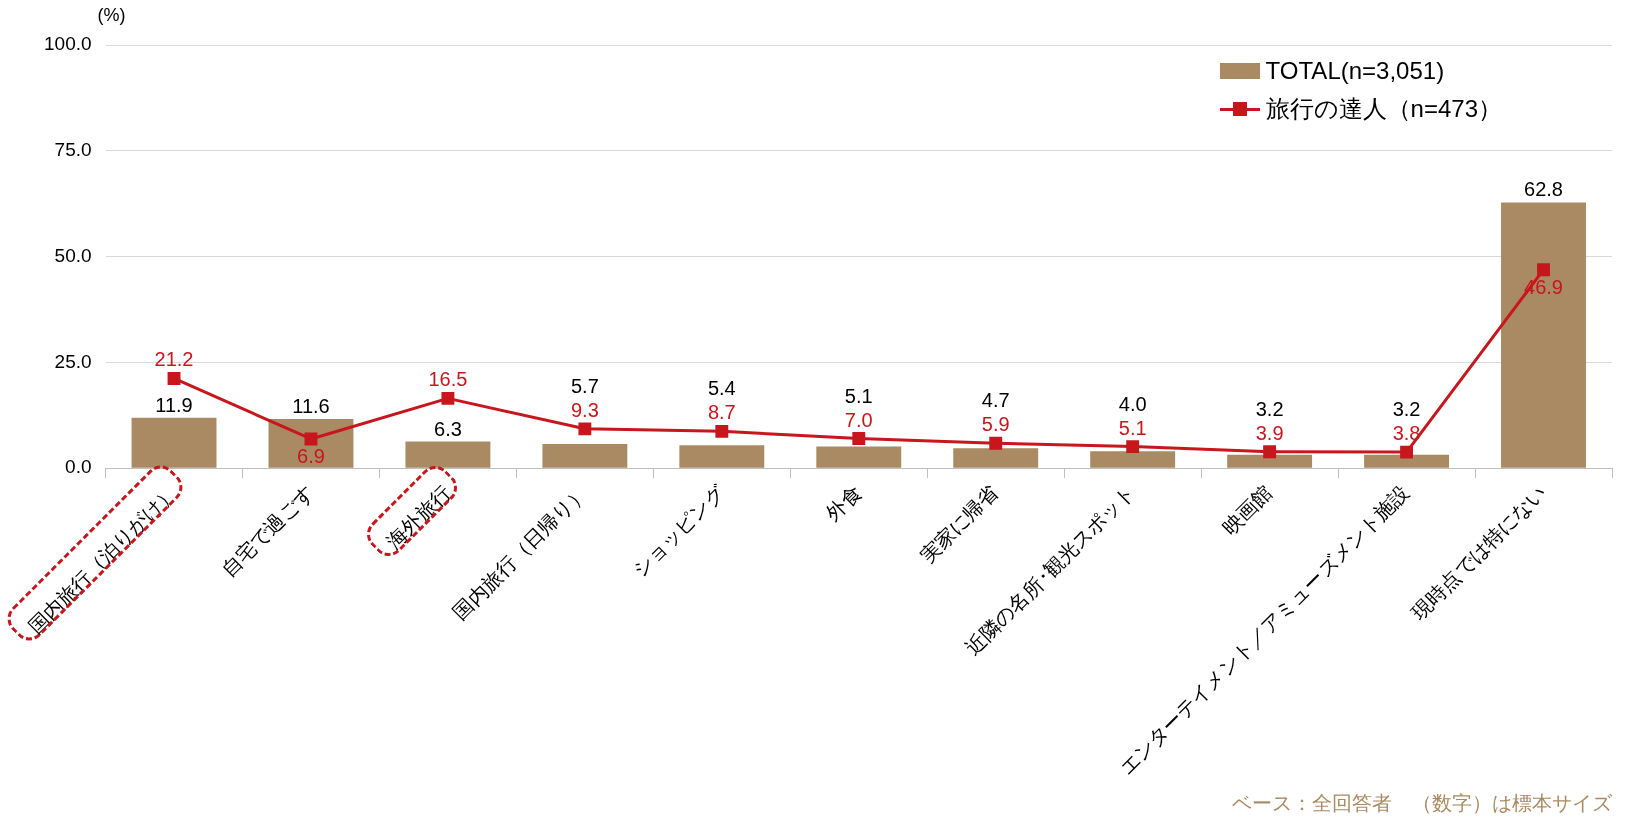  I want to click on data-label: 4.0, so click(1132, 403).